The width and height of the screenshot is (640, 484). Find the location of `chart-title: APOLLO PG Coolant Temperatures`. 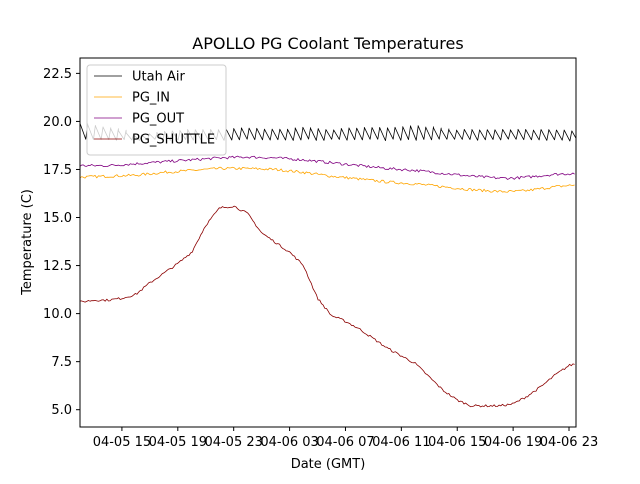

chart-title: APOLLO PG Coolant Temperatures is located at coordinates (327, 43).